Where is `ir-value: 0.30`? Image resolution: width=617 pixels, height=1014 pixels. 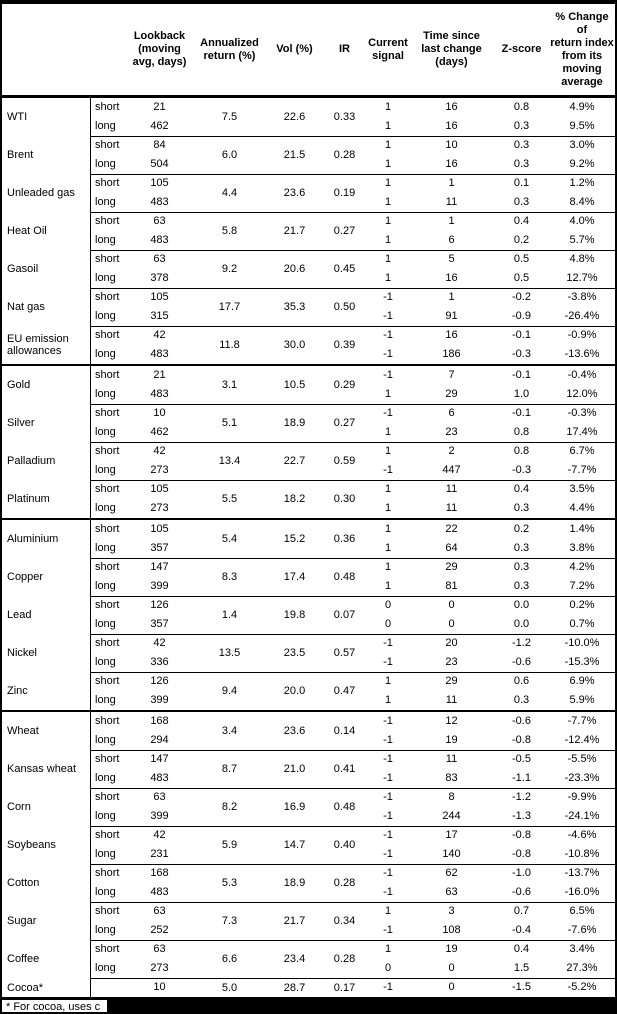 ir-value: 0.30 is located at coordinates (344, 499).